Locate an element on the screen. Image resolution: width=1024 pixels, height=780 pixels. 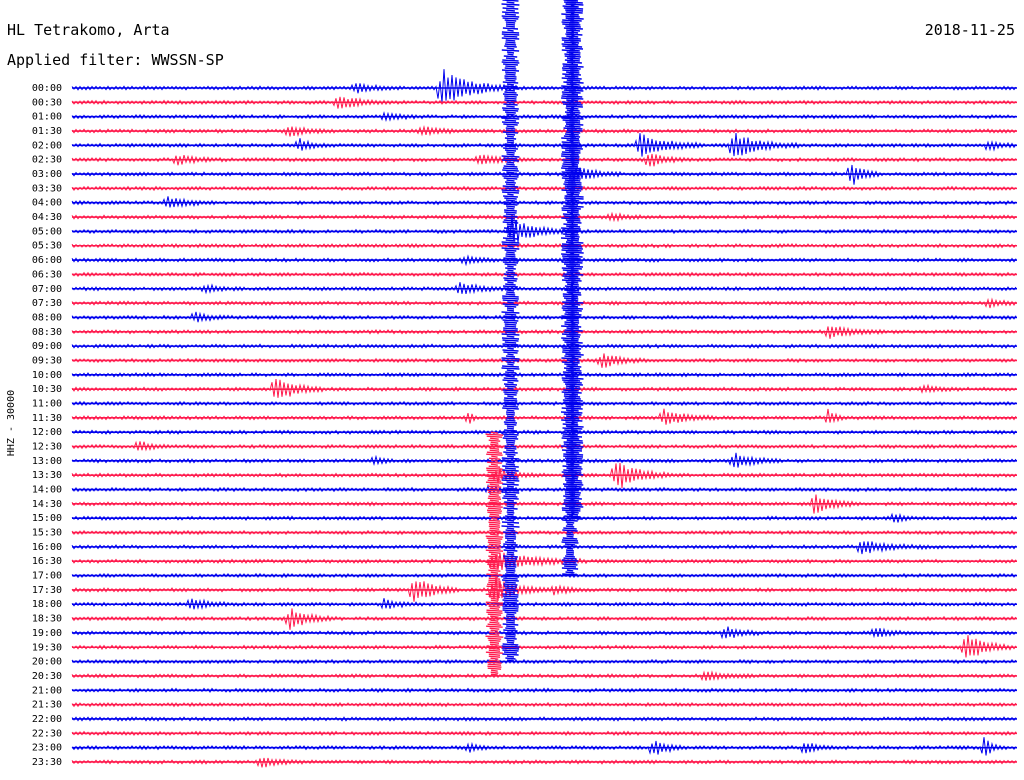
time-label: 07:00 is located at coordinates (47, 289).